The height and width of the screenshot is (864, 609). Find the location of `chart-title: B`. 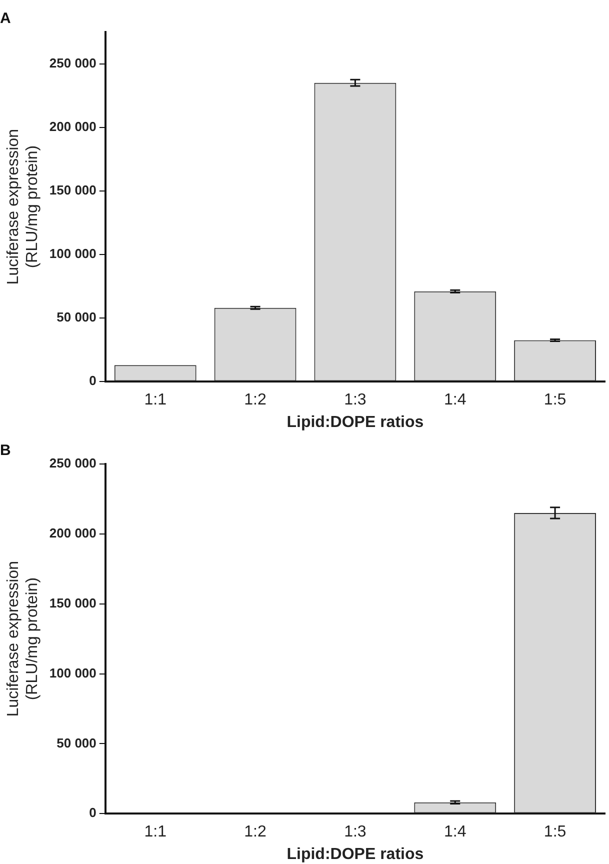

chart-title: B is located at coordinates (5, 451).